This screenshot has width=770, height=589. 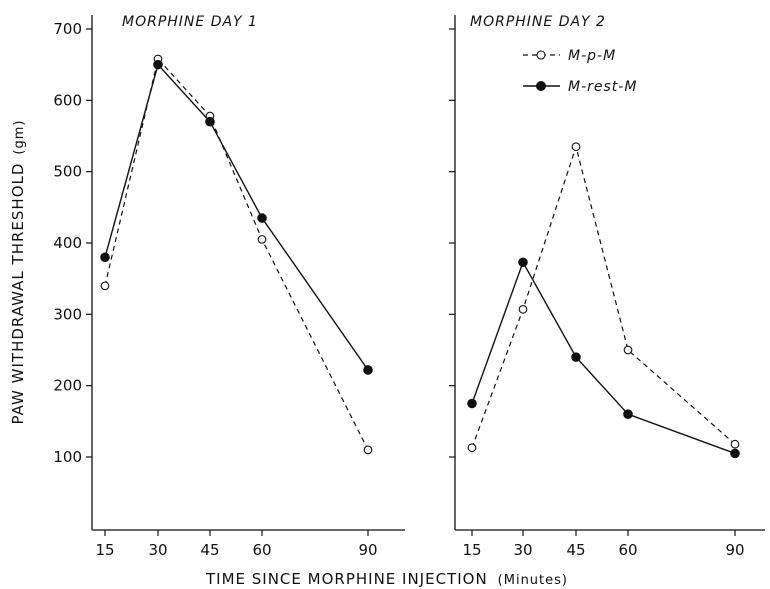 What do you see at coordinates (602, 87) in the screenshot?
I see `legend-label-m-rest-m: M-rest-M` at bounding box center [602, 87].